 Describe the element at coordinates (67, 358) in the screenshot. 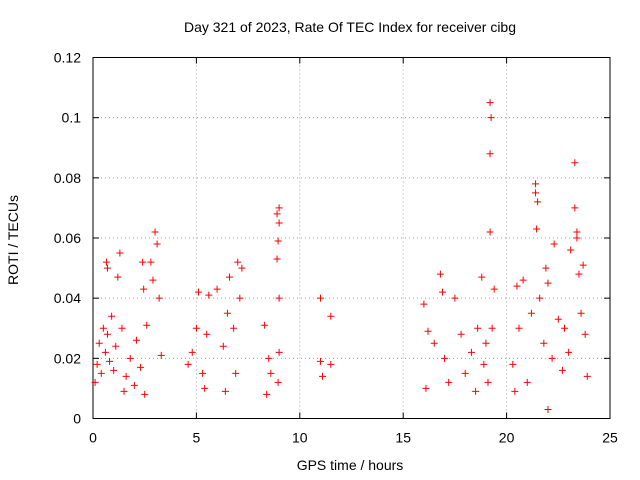

I see `y-tick-label: 0.02` at that location.